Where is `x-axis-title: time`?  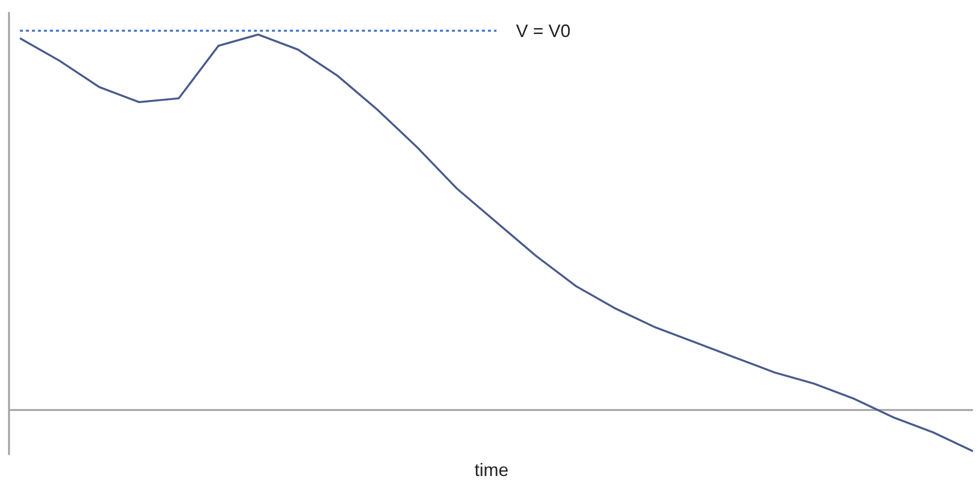 x-axis-title: time is located at coordinates (491, 470).